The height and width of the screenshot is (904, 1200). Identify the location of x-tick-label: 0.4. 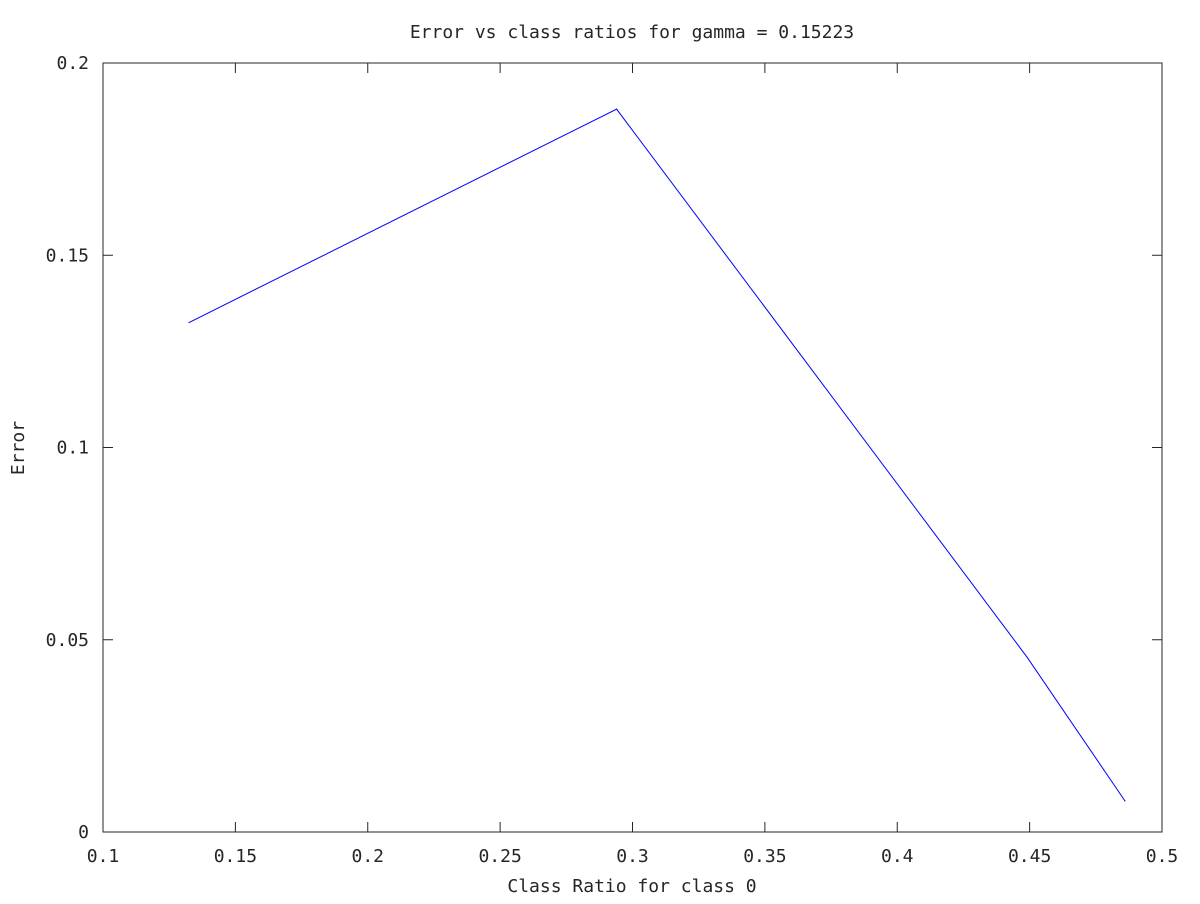
(897, 856).